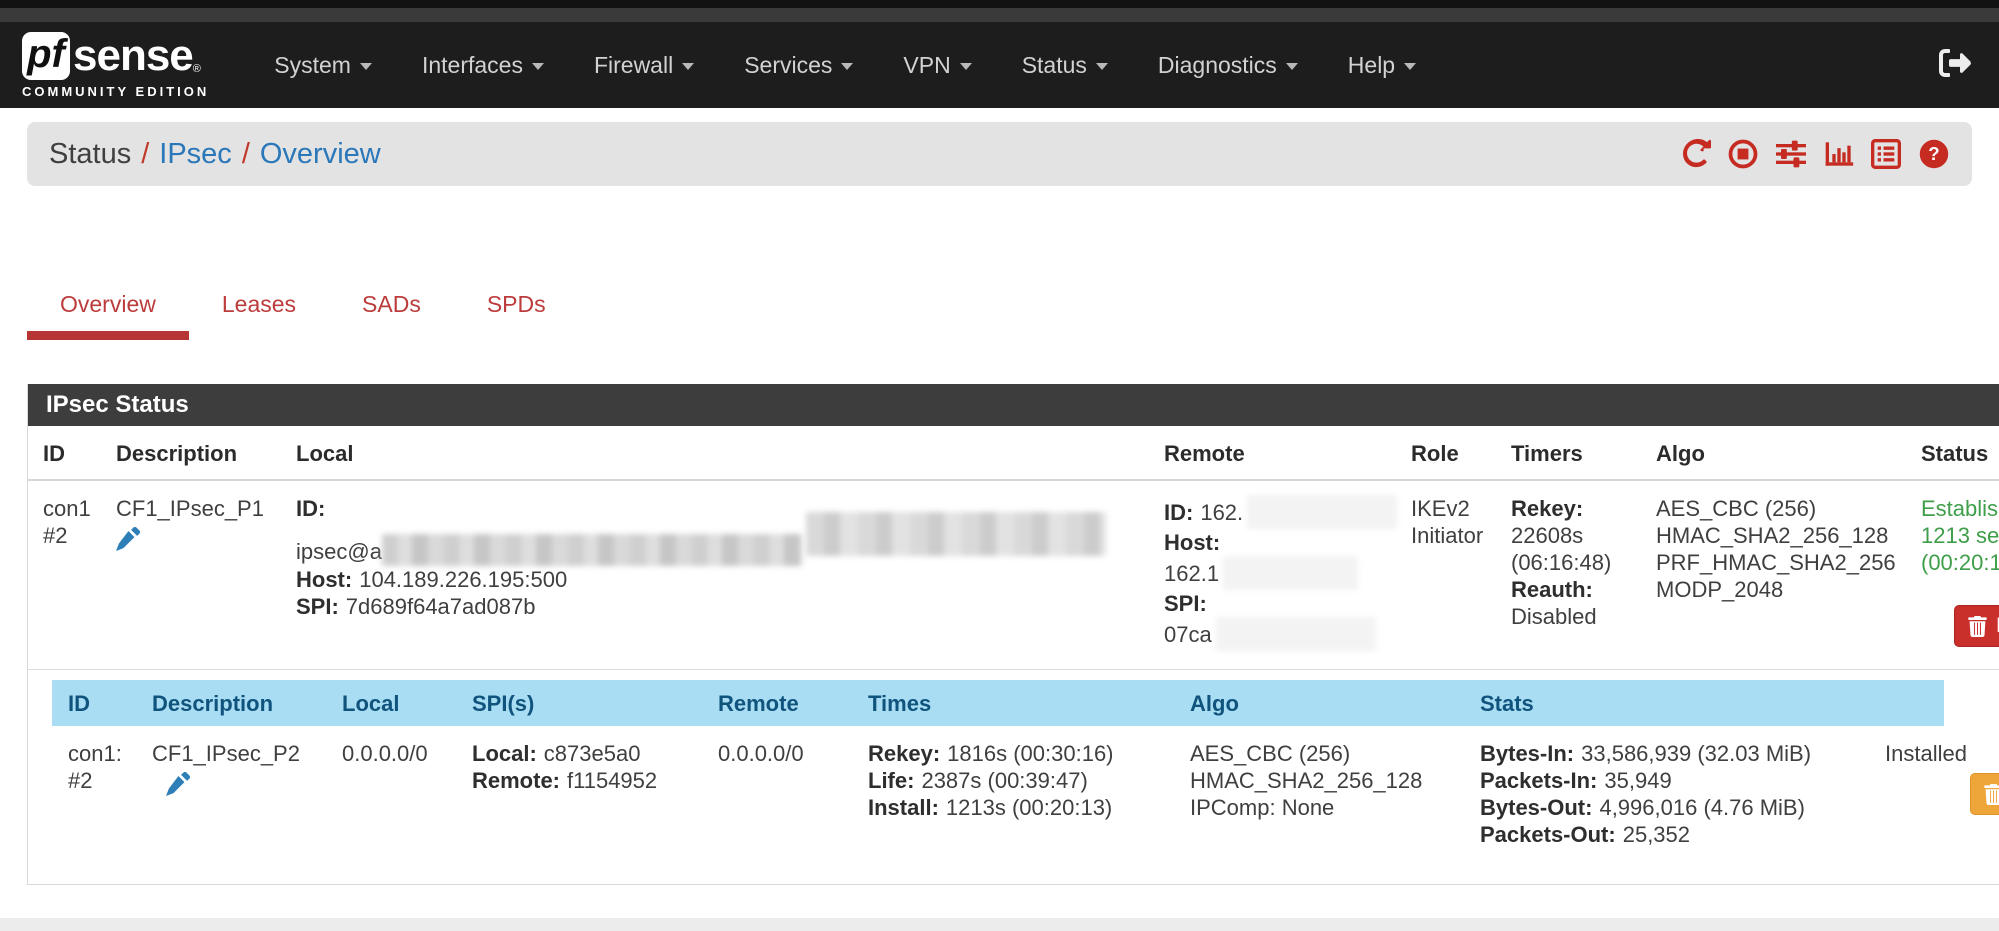  I want to click on col-header-times: Times, so click(900, 703).